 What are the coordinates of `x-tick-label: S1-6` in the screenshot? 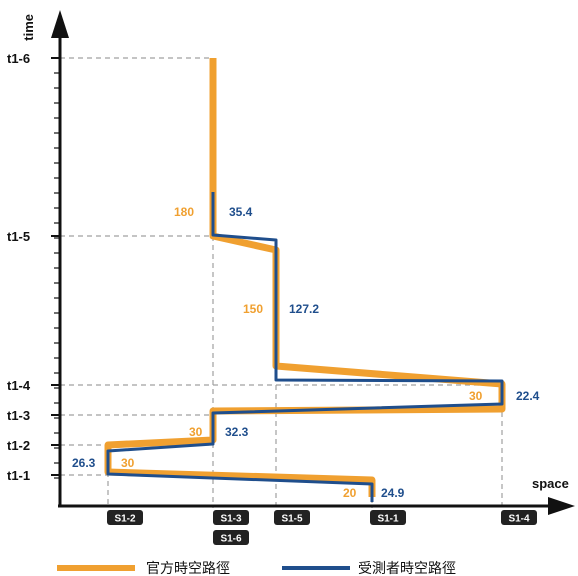 It's located at (231, 539).